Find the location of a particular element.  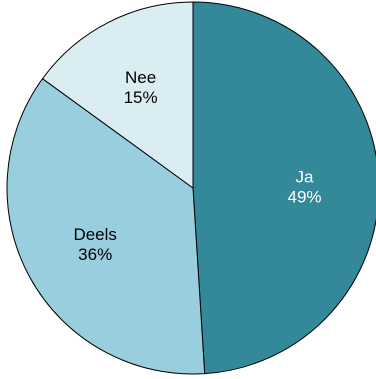

pie-percent-deels: 36% is located at coordinates (95, 254).